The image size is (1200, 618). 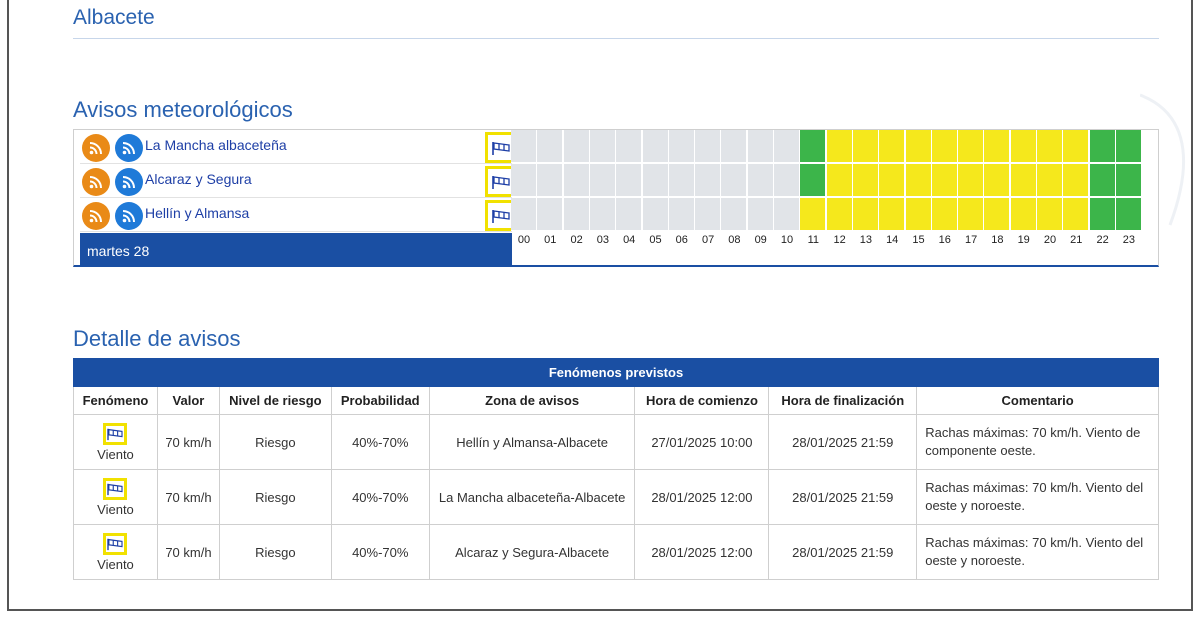 I want to click on column-header: Zona de avisos, so click(x=532, y=400).